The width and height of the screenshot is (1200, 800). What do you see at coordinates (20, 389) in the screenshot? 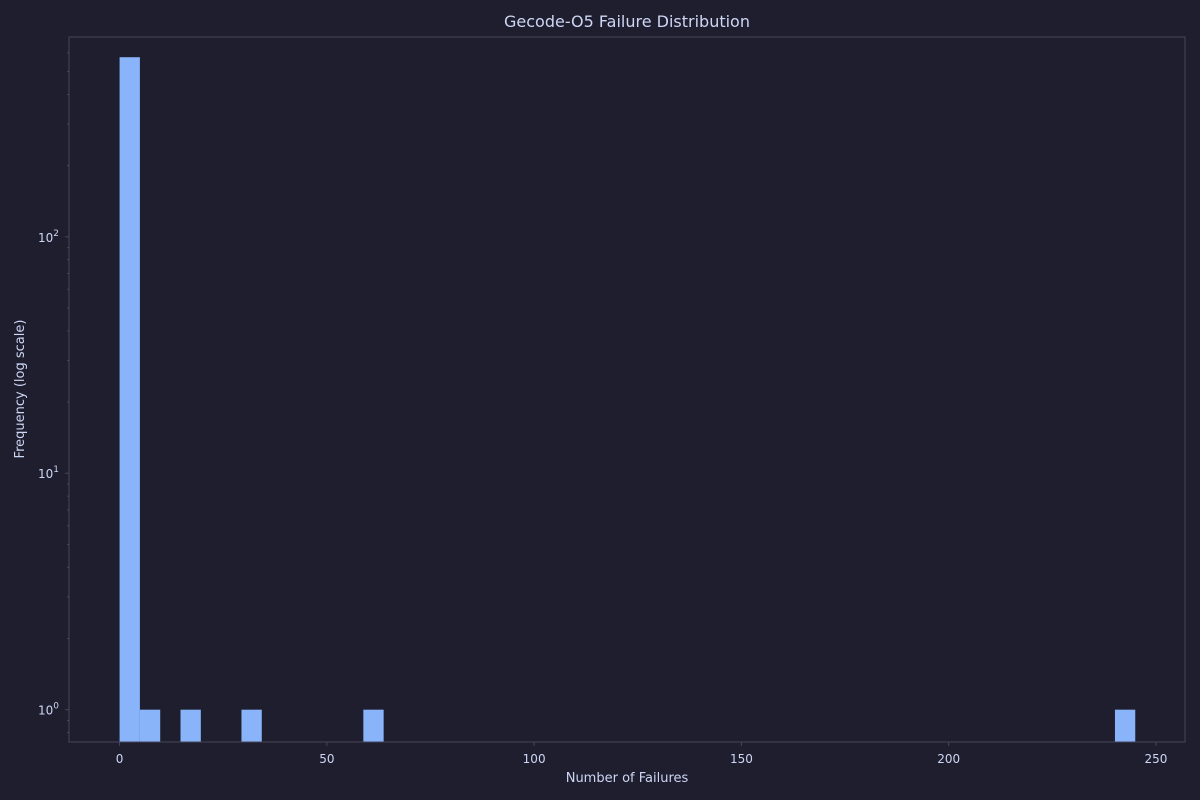
I see `y-axis-label: Frequency (log scale)` at bounding box center [20, 389].